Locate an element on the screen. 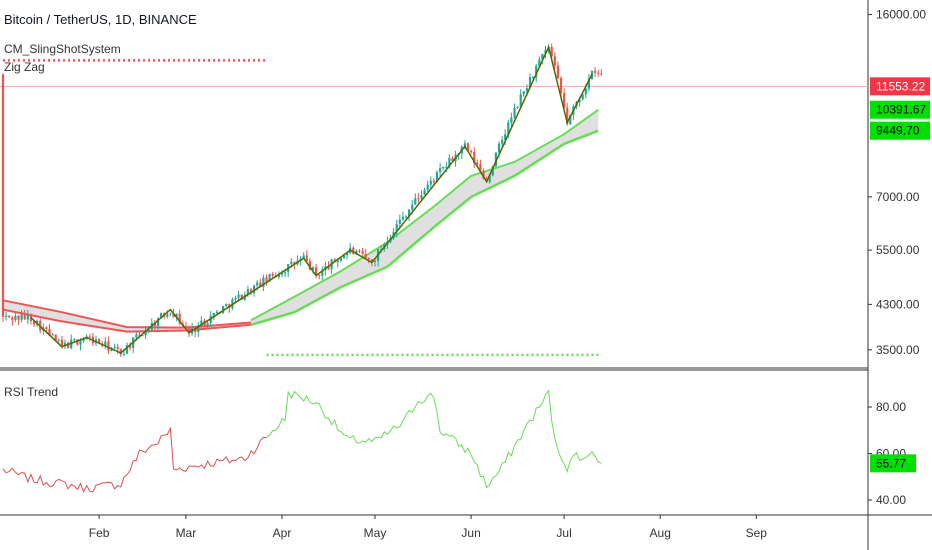 The image size is (932, 550). rsi-line-red is located at coordinates (134, 460).